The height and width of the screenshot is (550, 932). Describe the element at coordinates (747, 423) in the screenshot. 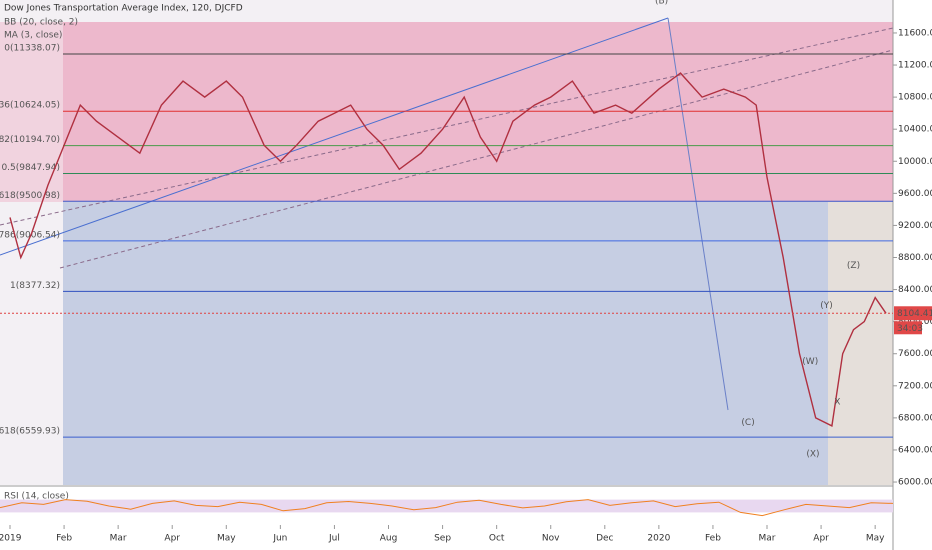

I see `wave-label: (C)` at that location.